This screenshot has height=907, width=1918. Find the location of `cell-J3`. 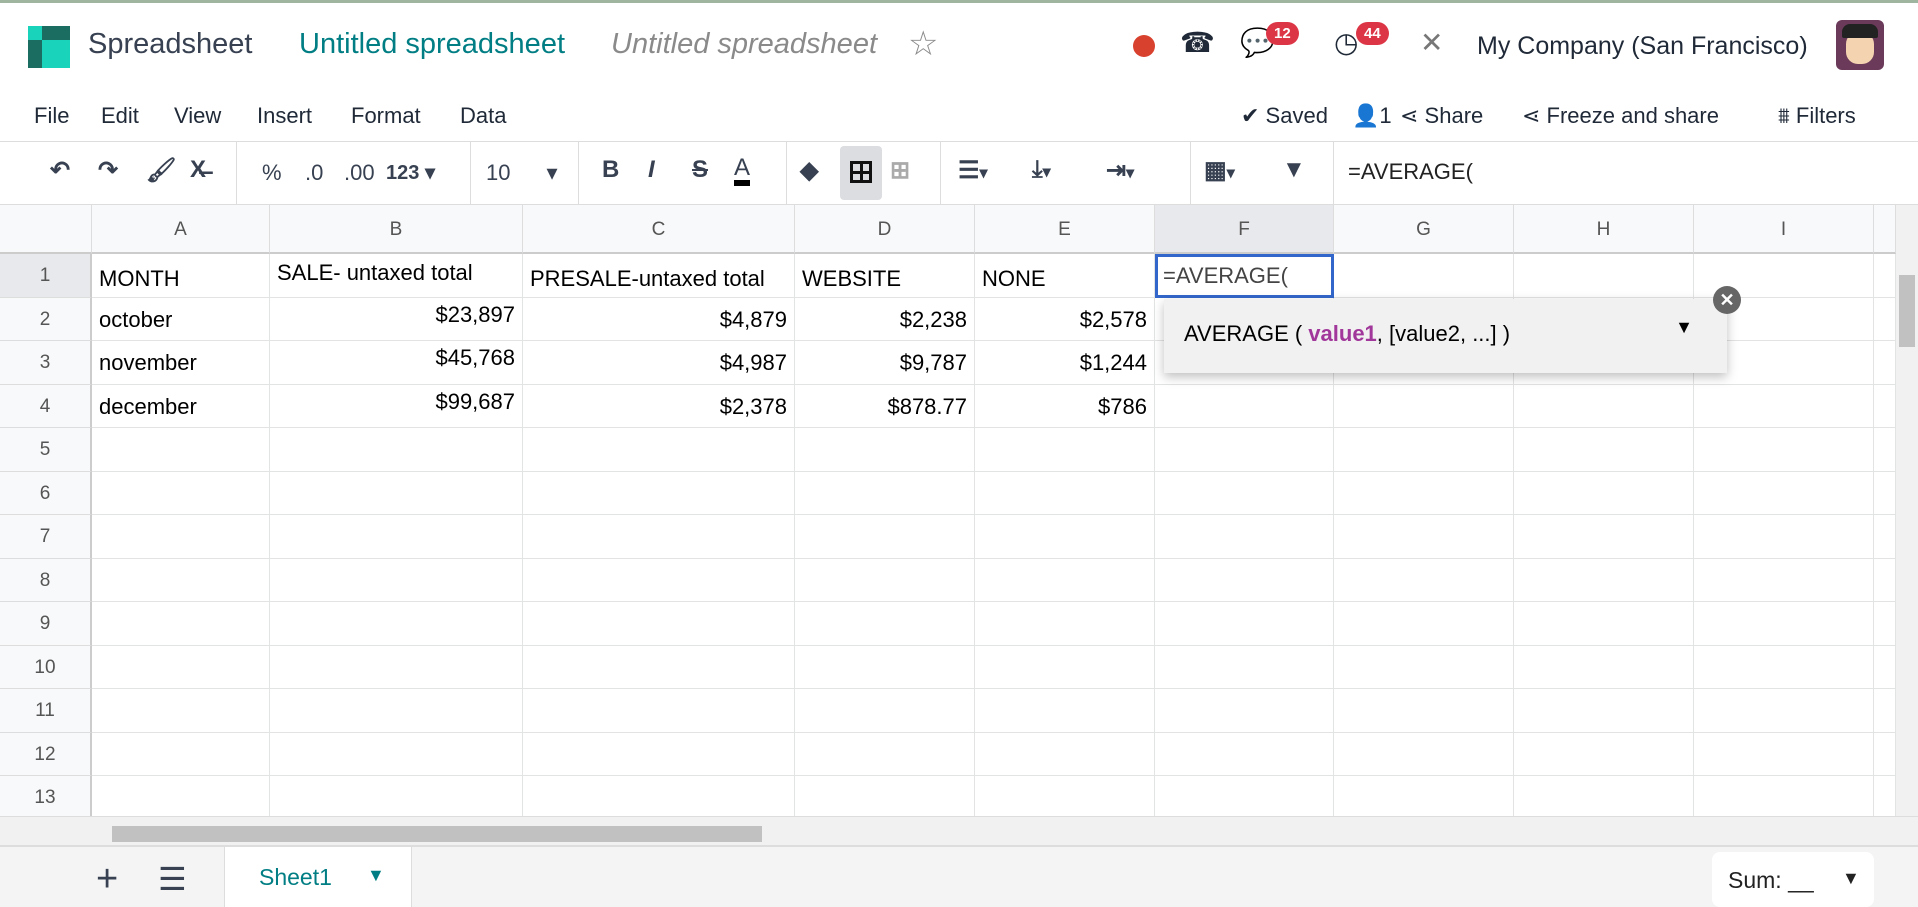

cell-J3 is located at coordinates (1885, 363).